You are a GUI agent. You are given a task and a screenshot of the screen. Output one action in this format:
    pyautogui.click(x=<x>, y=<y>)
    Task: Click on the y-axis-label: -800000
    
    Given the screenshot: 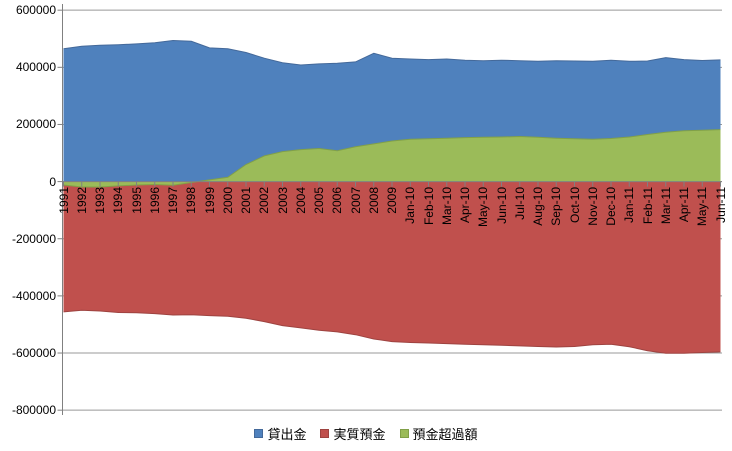 What is the action you would take?
    pyautogui.click(x=33, y=410)
    